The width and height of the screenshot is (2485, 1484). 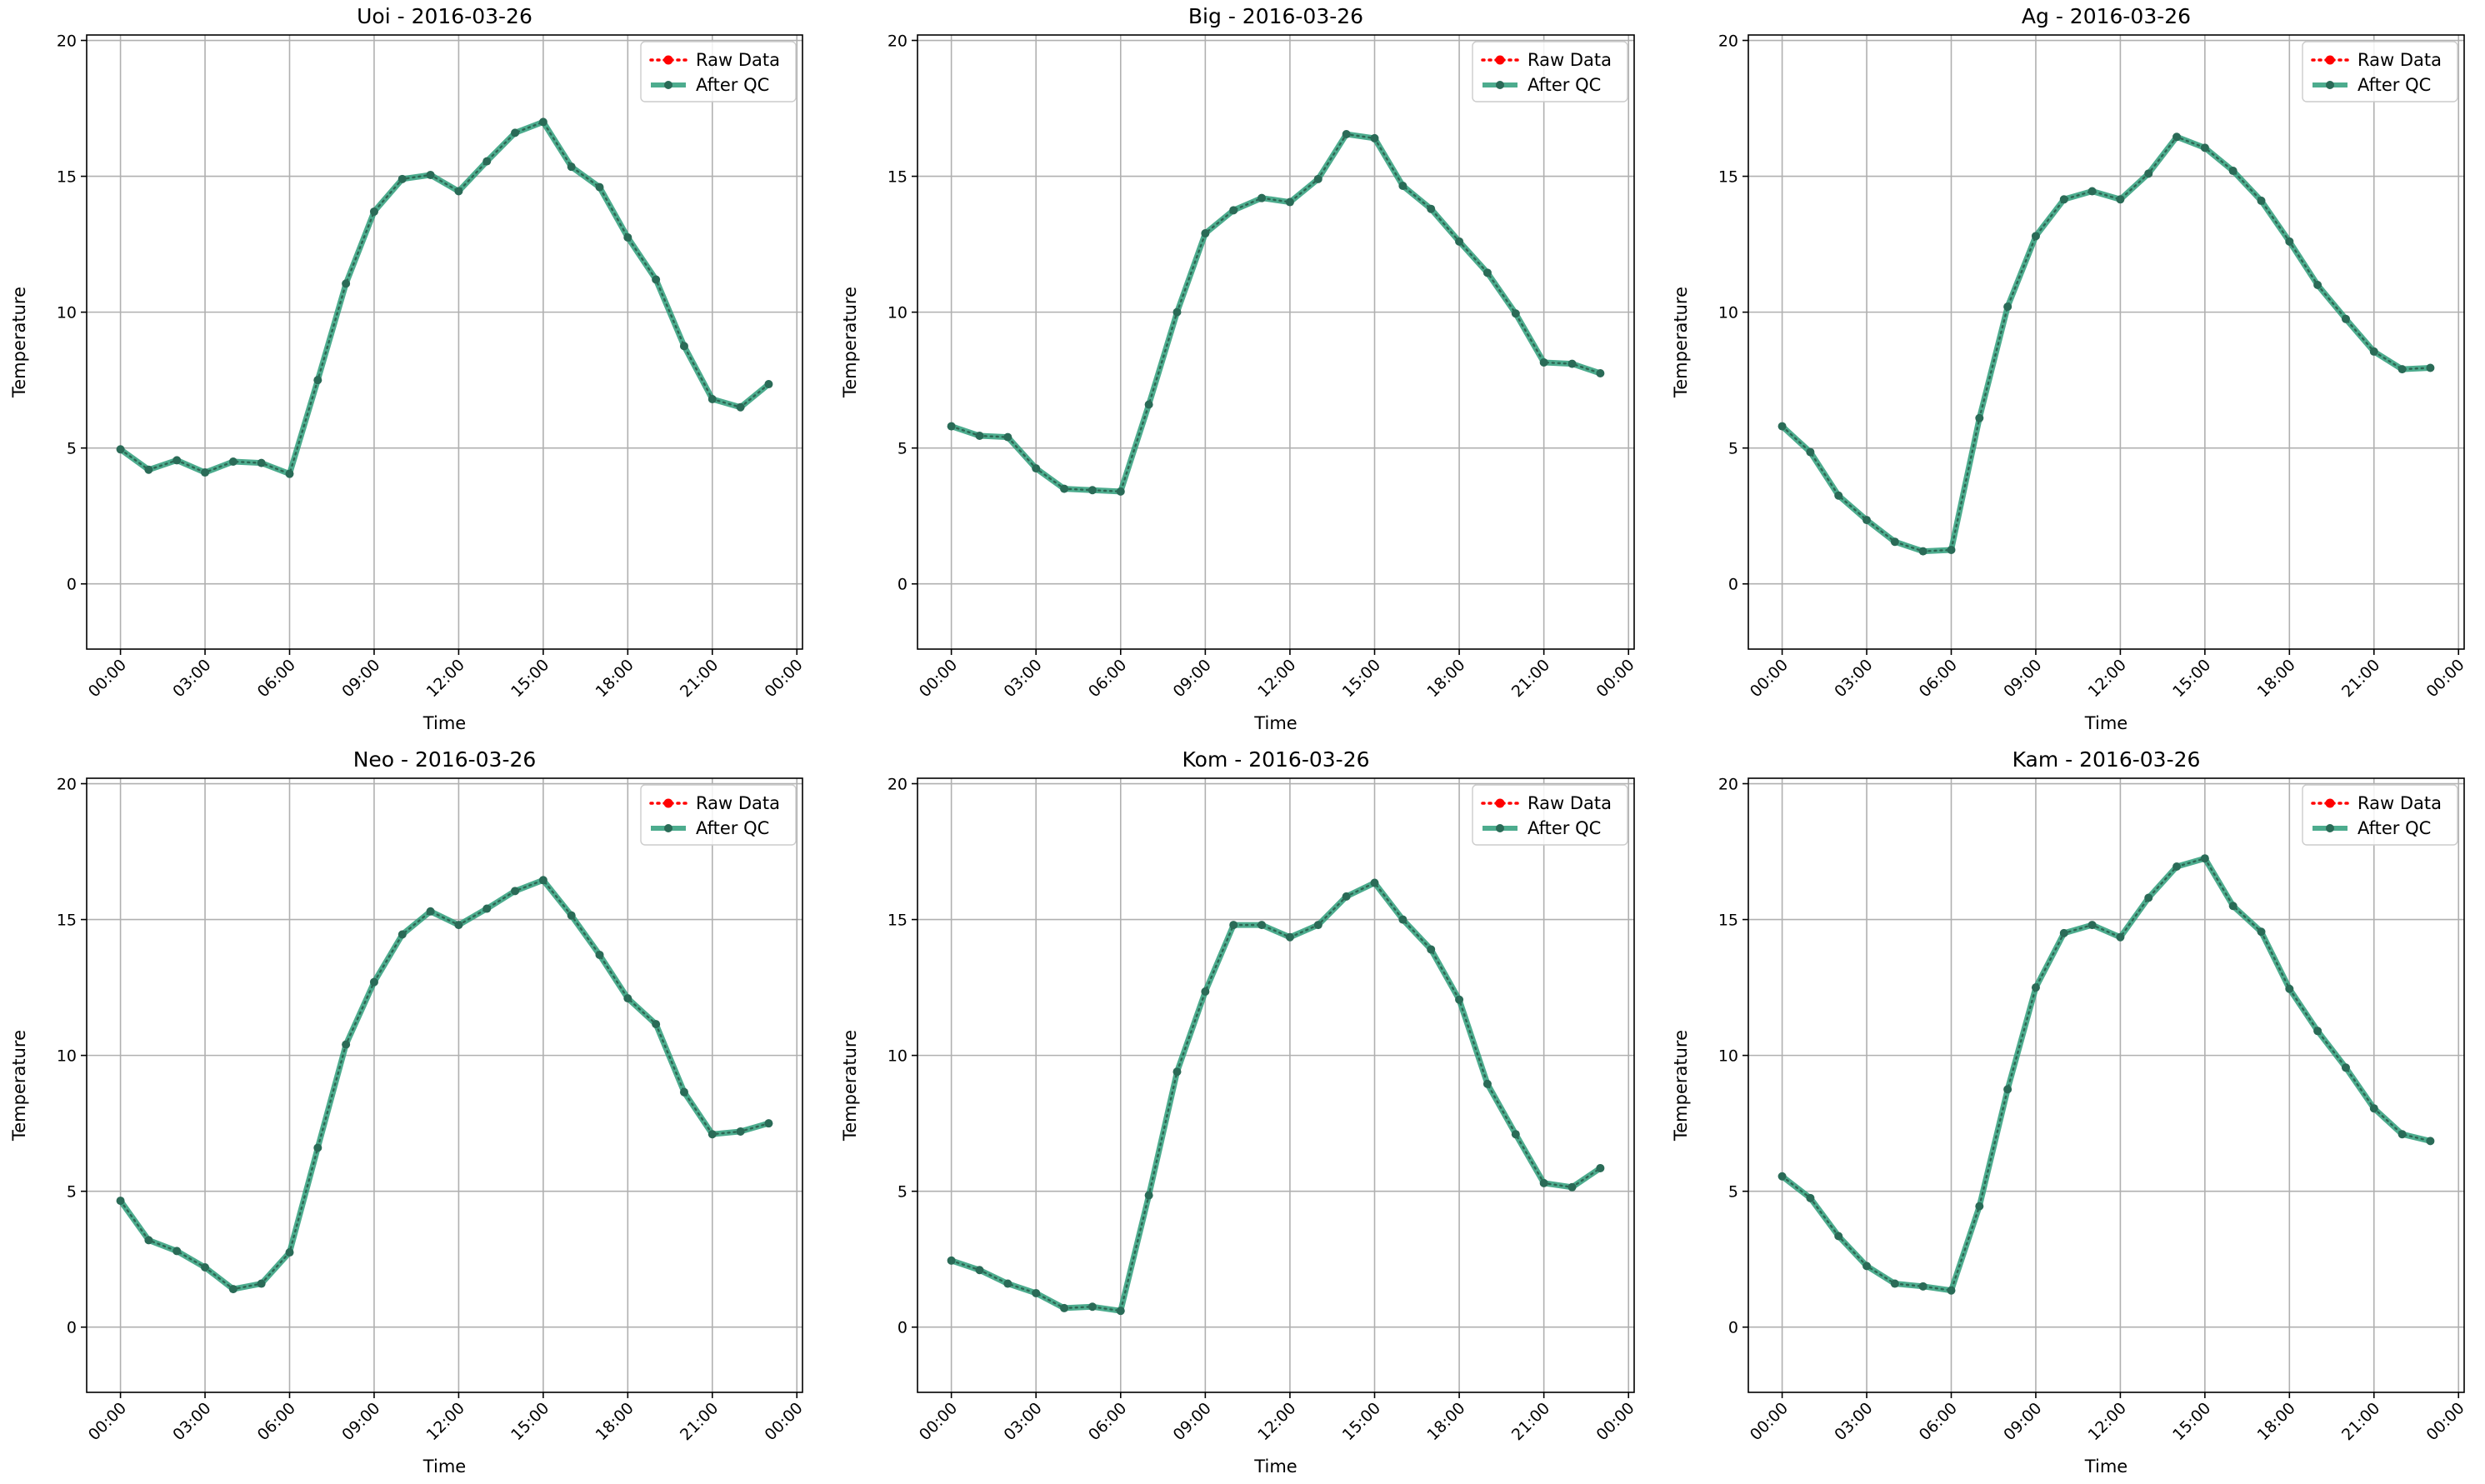 What do you see at coordinates (1276, 759) in the screenshot?
I see `panel-title: Kom - 2016-03-26` at bounding box center [1276, 759].